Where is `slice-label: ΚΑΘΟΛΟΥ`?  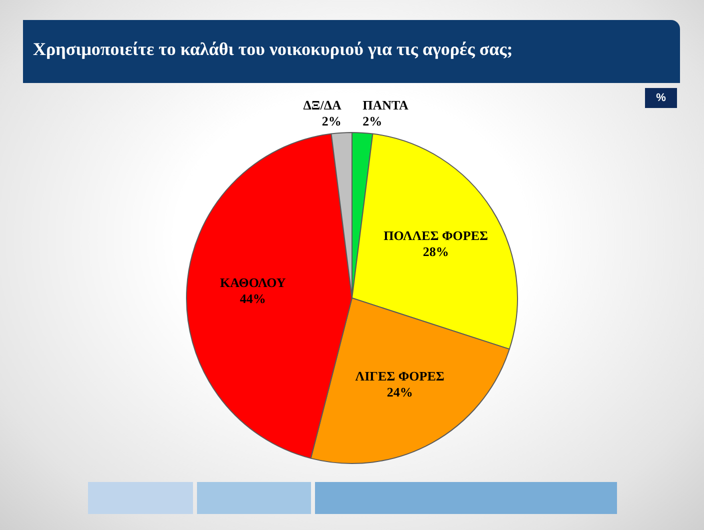 slice-label: ΚΑΘΟΛΟΥ is located at coordinates (253, 282).